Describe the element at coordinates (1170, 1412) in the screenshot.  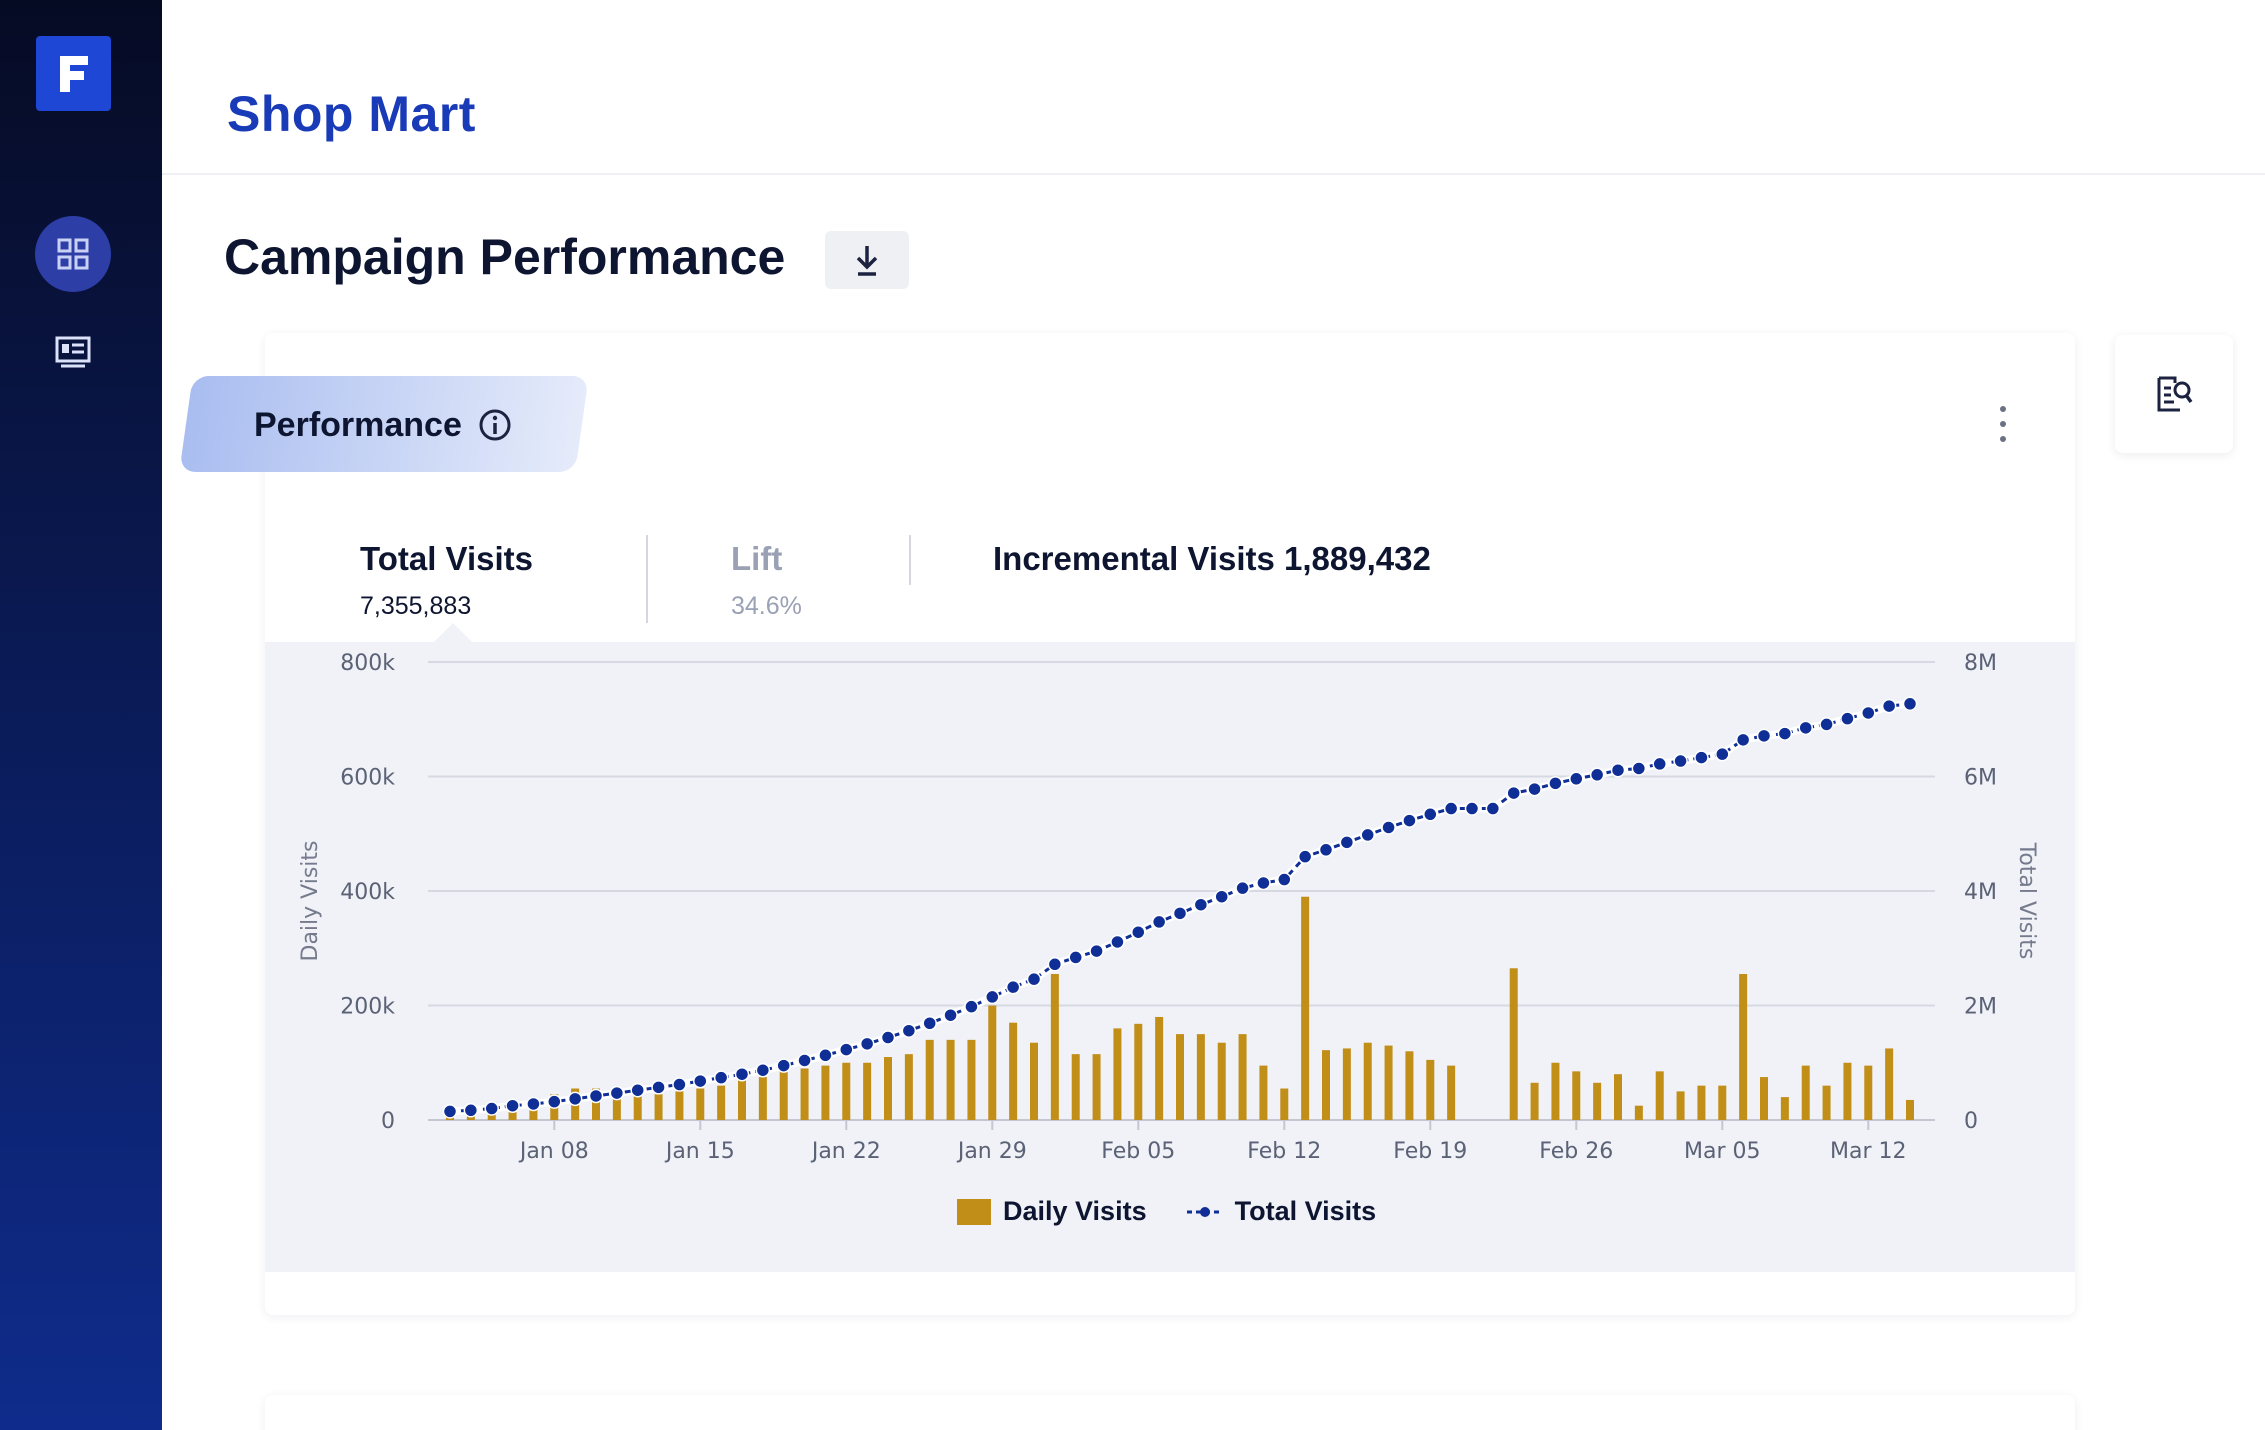
I see `secondary-card` at that location.